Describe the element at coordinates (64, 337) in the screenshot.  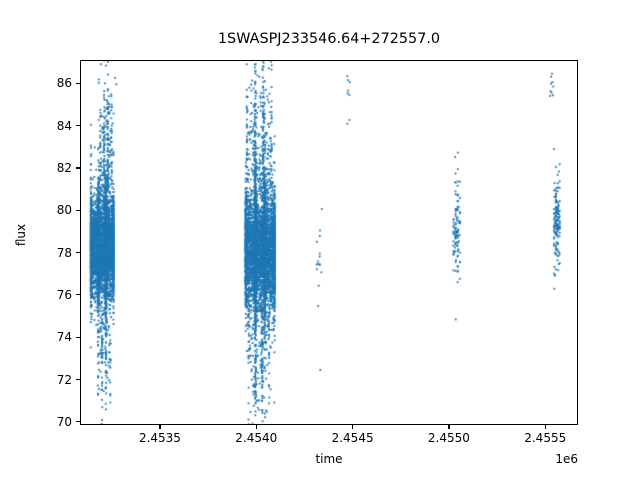
I see `y-tick-label: 74` at that location.